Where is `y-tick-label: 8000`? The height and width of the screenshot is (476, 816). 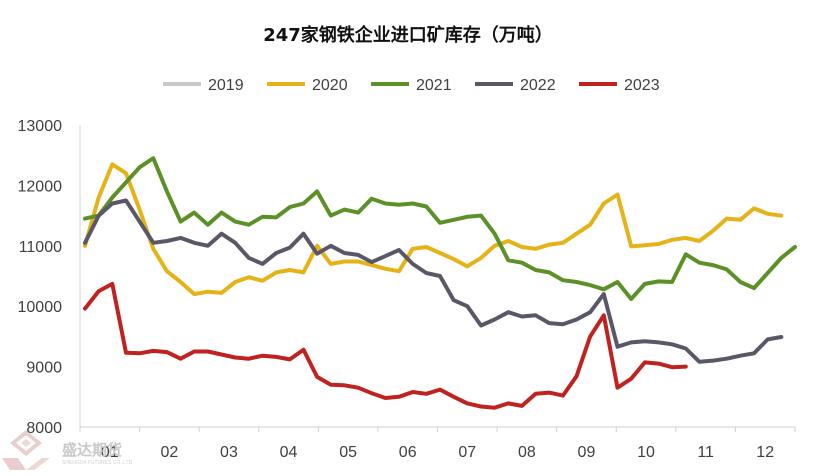
y-tick-label: 8000 is located at coordinates (44, 428).